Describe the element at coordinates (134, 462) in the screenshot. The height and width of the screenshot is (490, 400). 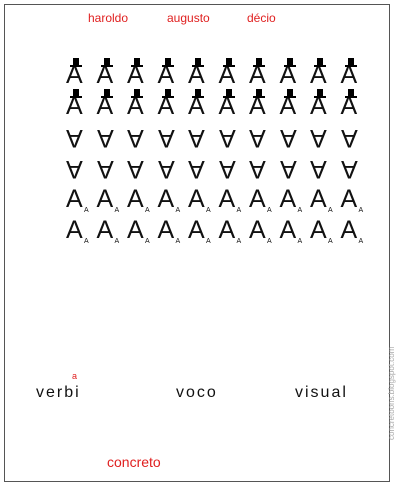
I see `word-concreto: concreto` at that location.